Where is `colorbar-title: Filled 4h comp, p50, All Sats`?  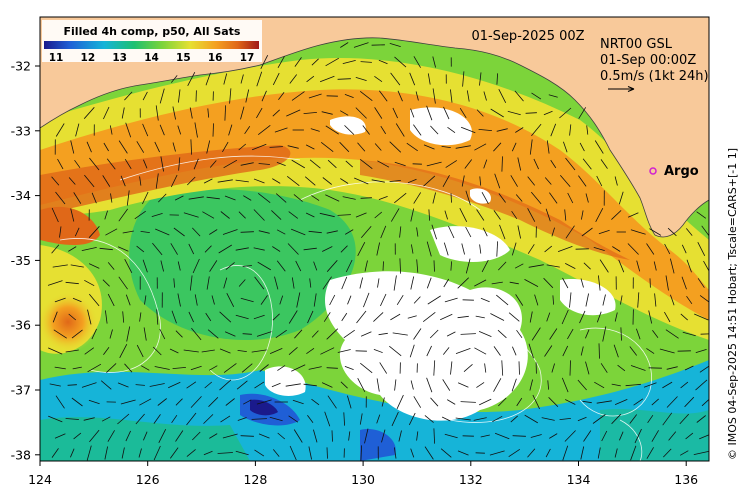 colorbar-title: Filled 4h comp, p50, All Sats is located at coordinates (152, 31).